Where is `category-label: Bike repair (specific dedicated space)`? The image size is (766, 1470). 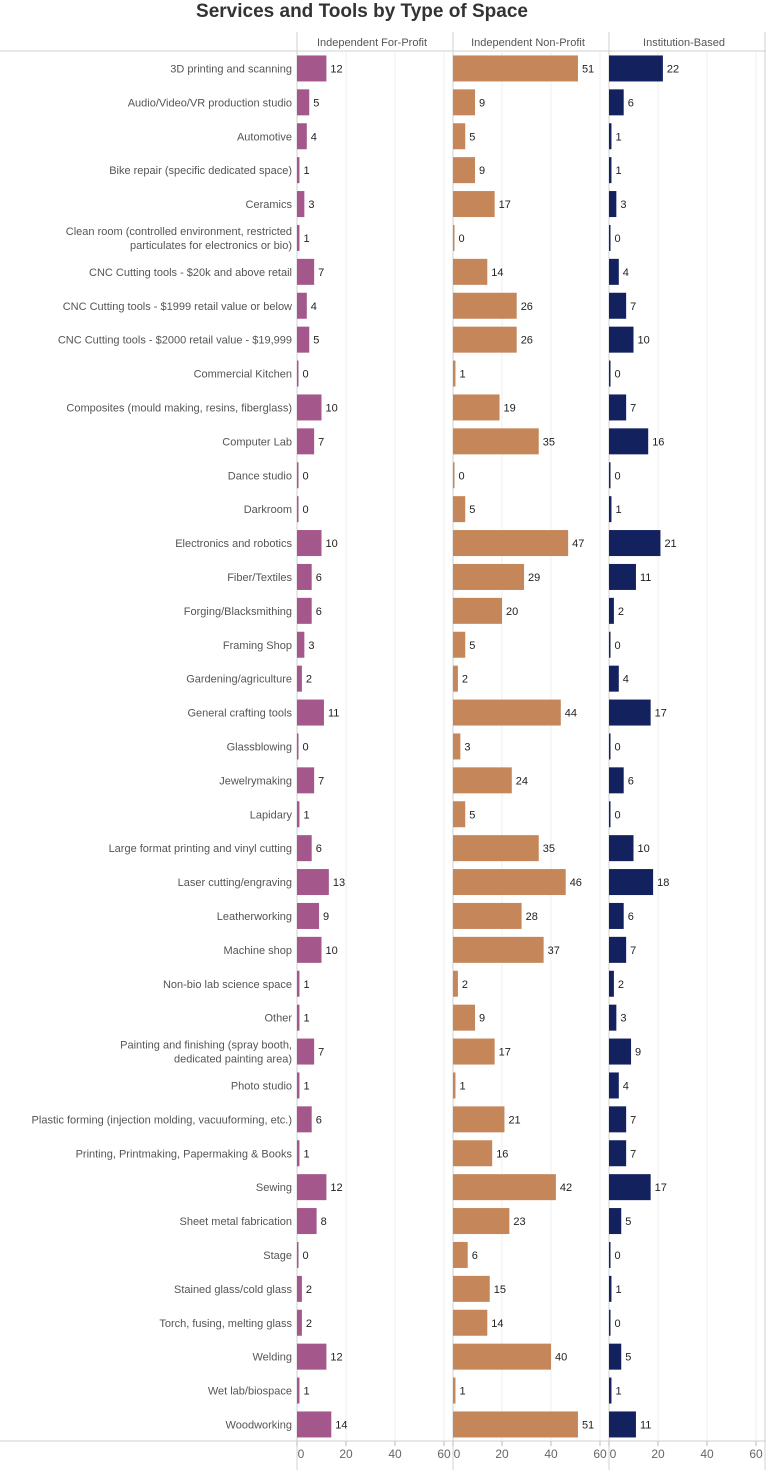 category-label: Bike repair (specific dedicated space) is located at coordinates (200, 171).